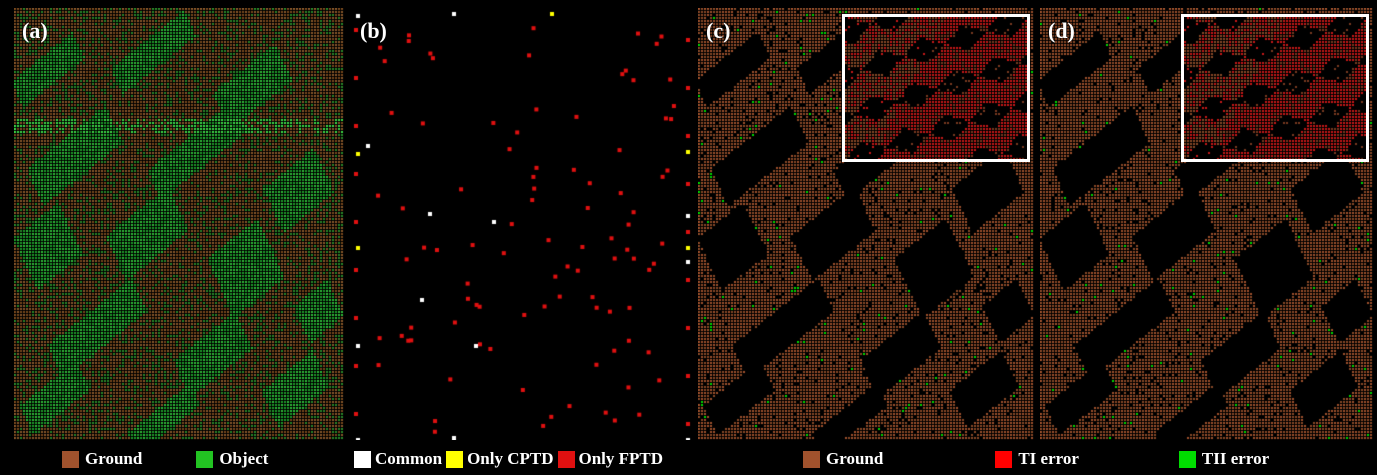 The height and width of the screenshot is (475, 1377). I want to click on legend-label-only-fptd: Only FPTD, so click(621, 458).